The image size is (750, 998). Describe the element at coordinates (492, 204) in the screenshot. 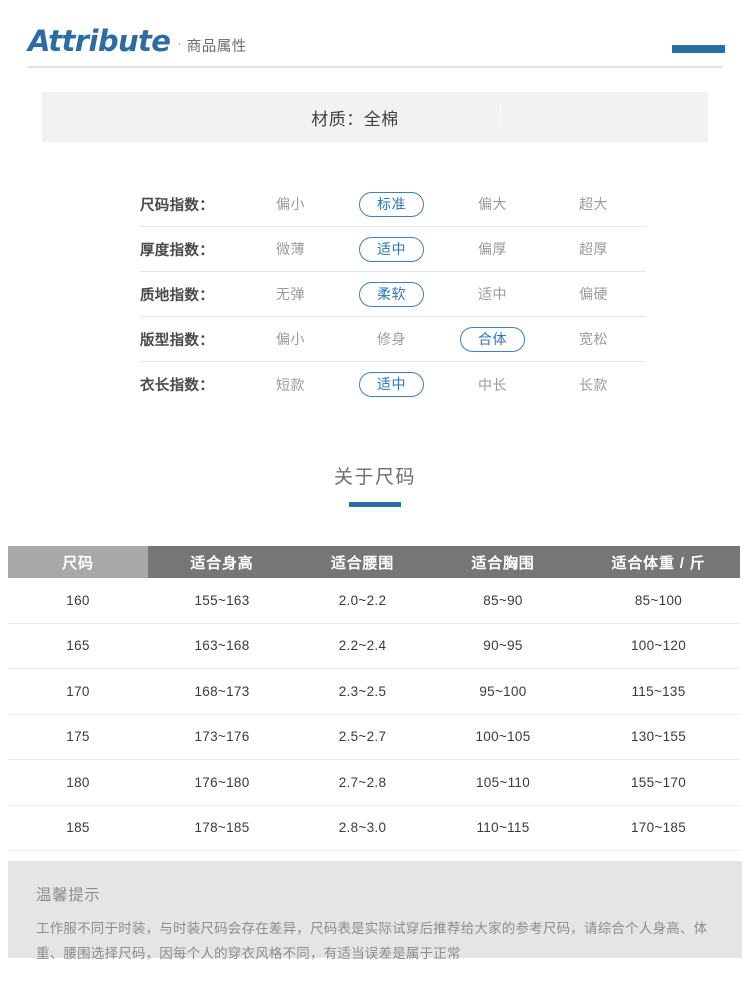

I see `attribute-option: 偏大` at that location.